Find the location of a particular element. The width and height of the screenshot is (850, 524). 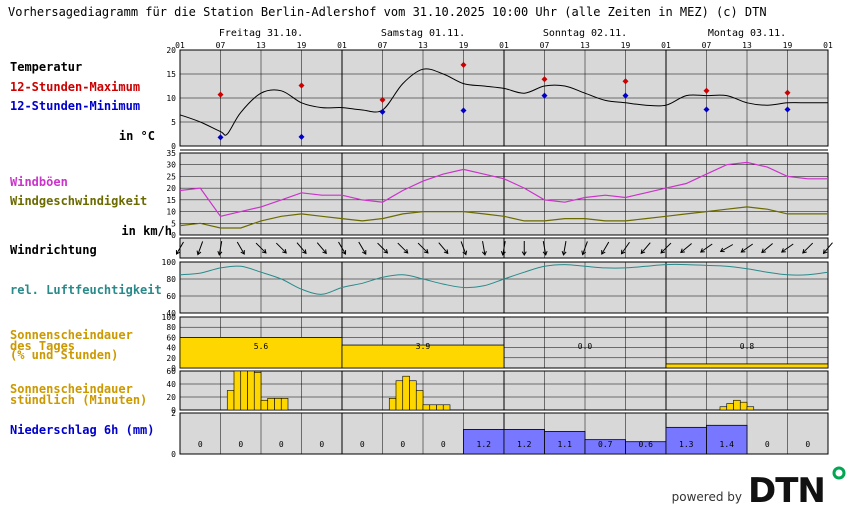

humidity-label: rel. Luftfeuchtigkeit is located at coordinates (86, 290).